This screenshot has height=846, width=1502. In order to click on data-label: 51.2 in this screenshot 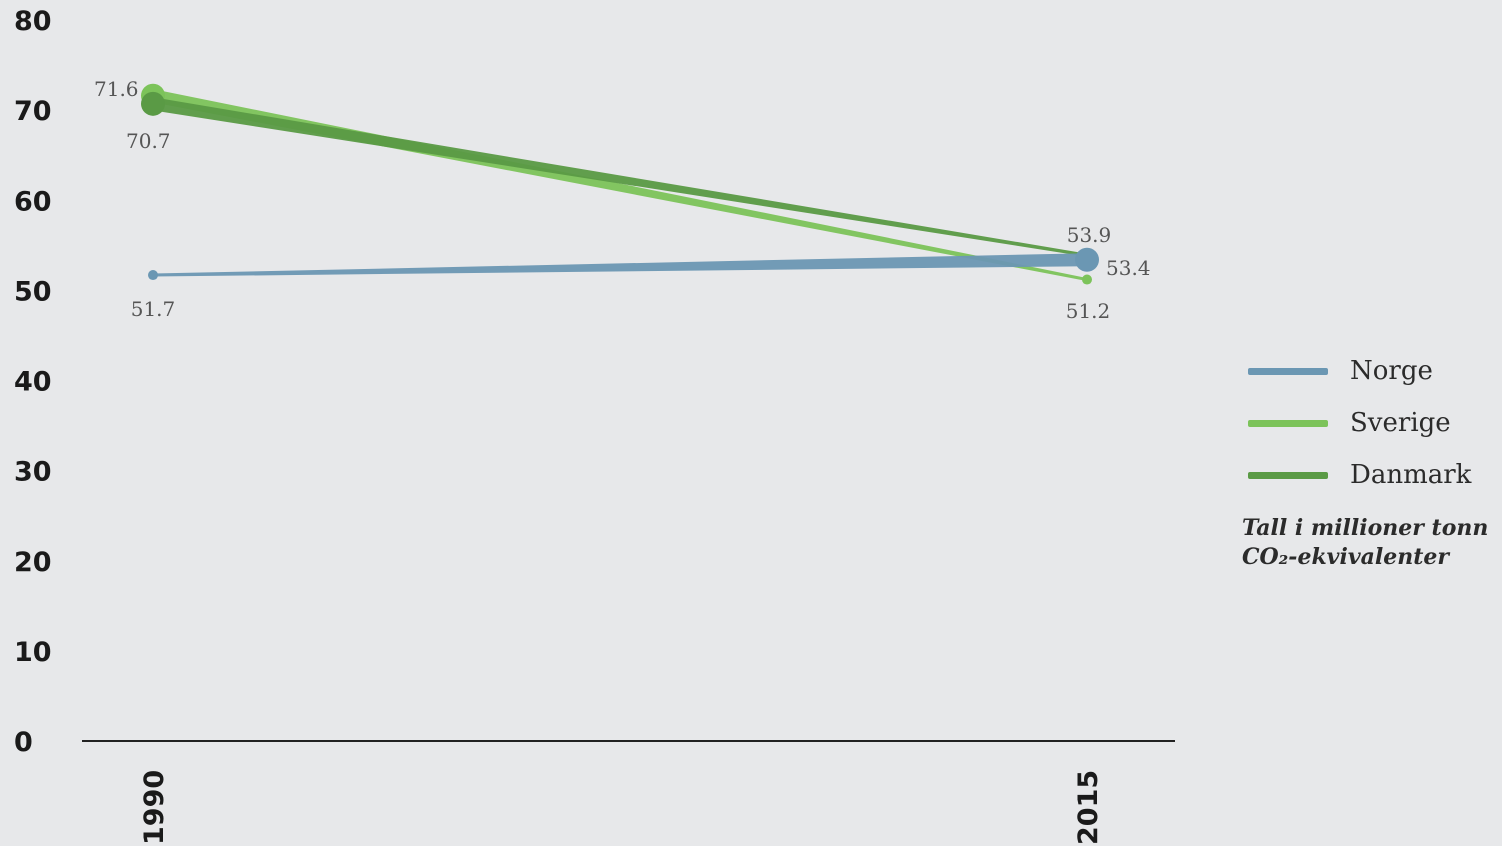, I will do `click(1088, 311)`.